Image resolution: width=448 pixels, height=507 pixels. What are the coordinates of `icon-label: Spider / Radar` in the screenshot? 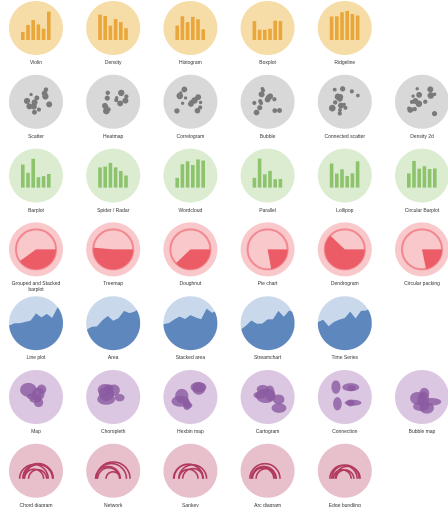 It's located at (113, 210).